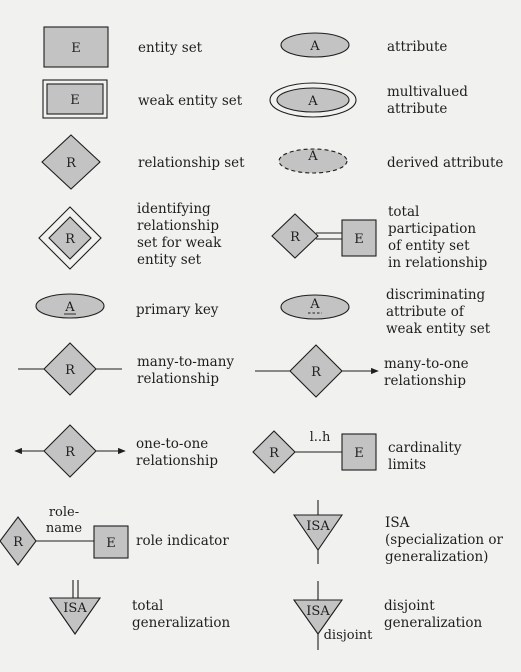 Image resolution: width=521 pixels, height=672 pixels. Describe the element at coordinates (427, 100) in the screenshot. I see `multivalued-attribute-label: multivalued attribute` at that location.